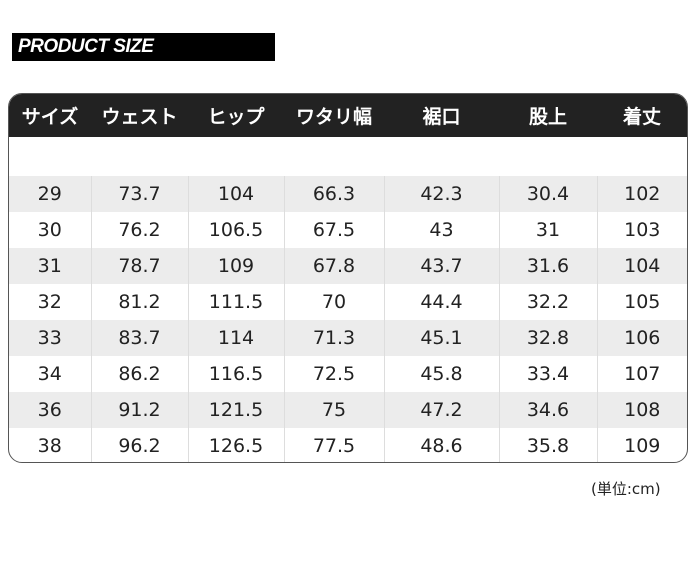 The width and height of the screenshot is (700, 585). Describe the element at coordinates (139, 194) in the screenshot. I see `table-cell: 73.7` at that location.